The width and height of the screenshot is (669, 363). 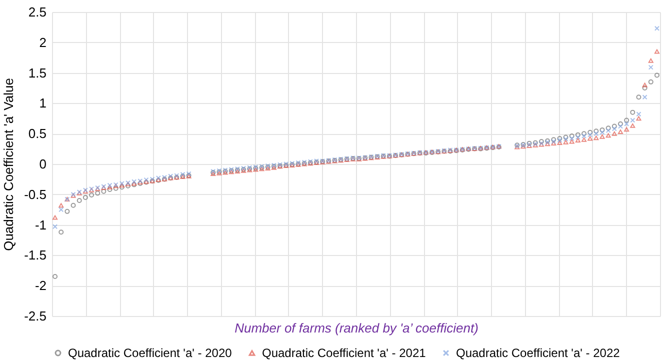 I want to click on y-tick-label: 2.5, so click(x=37, y=12).